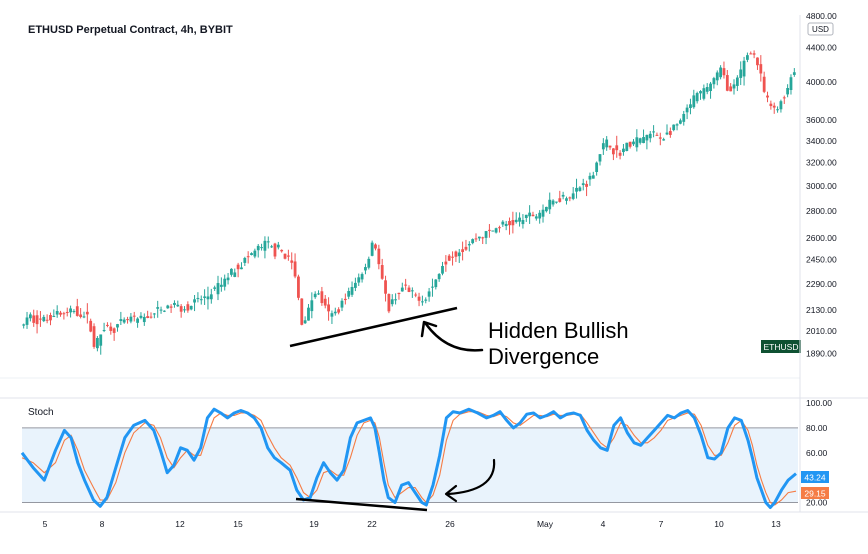 Image resolution: width=868 pixels, height=554 pixels. What do you see at coordinates (130, 30) in the screenshot?
I see `chart-title: ETHUSD Perpetual Contract, 4h, BYBIT` at bounding box center [130, 30].